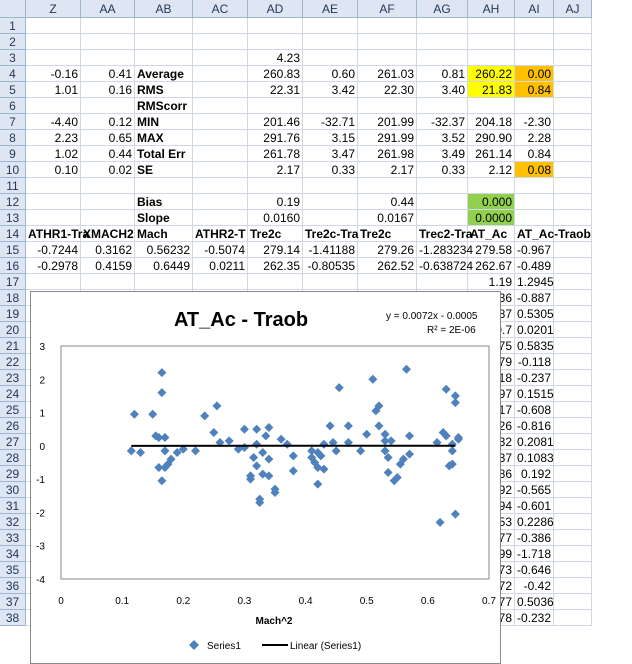 The image size is (632, 664). What do you see at coordinates (573, 58) in the screenshot?
I see `cell-aj3` at bounding box center [573, 58].